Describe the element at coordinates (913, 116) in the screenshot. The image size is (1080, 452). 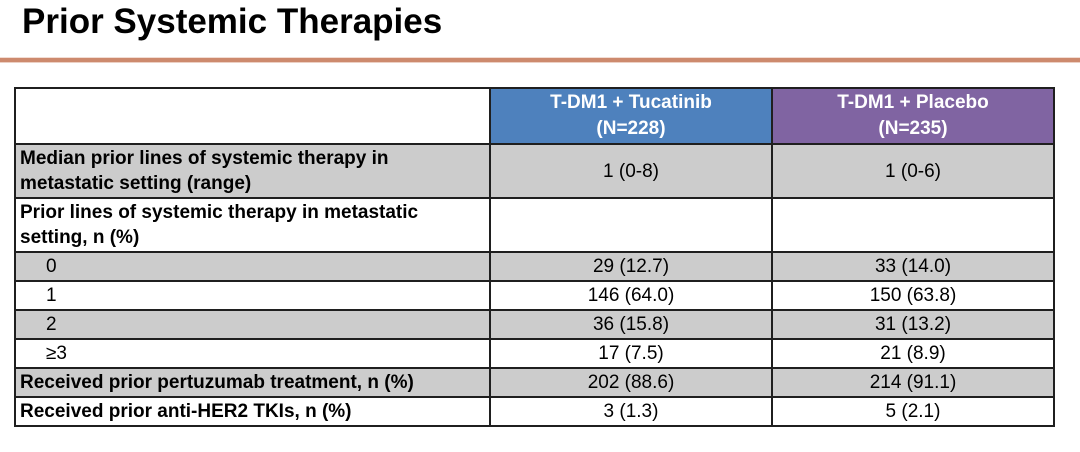
I see `column-header-placebo: T-DM1 + Placebo (N=235)` at that location.